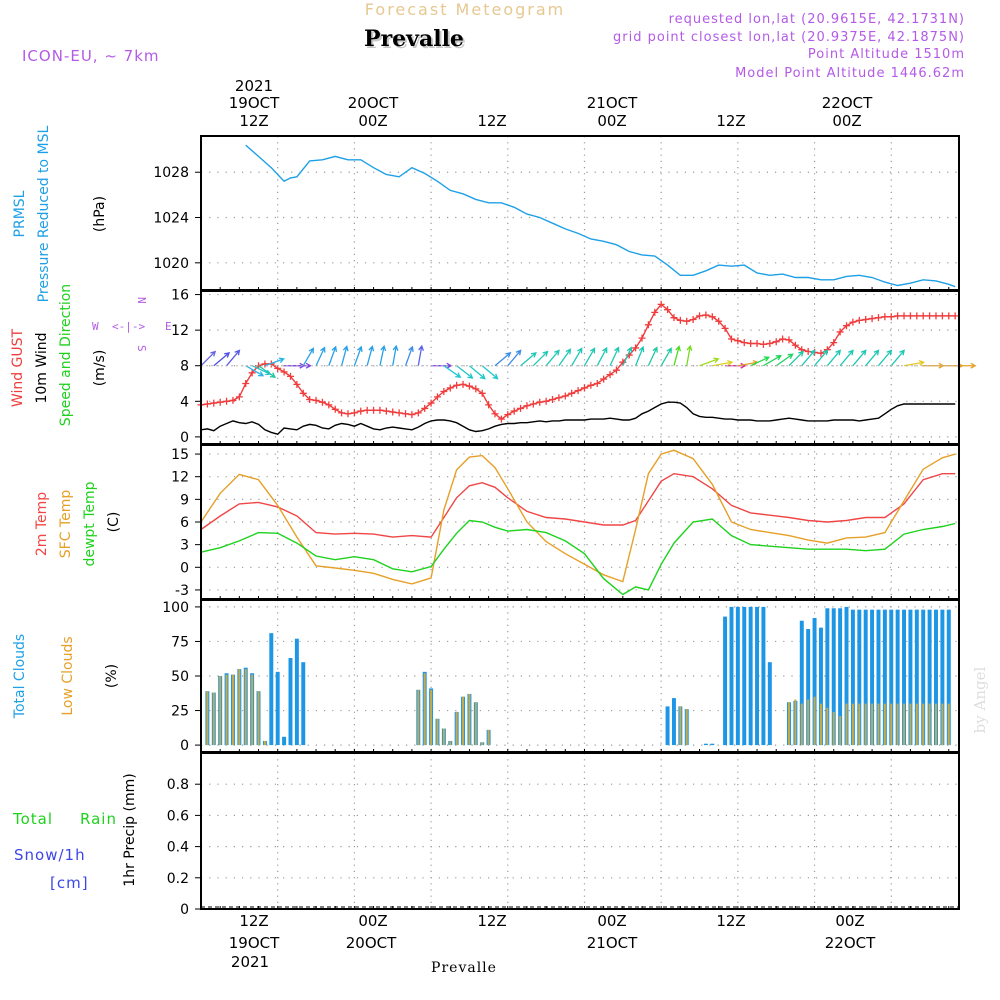  I want to click on model-label: ICON-EU, ~ 7km, so click(91, 56).